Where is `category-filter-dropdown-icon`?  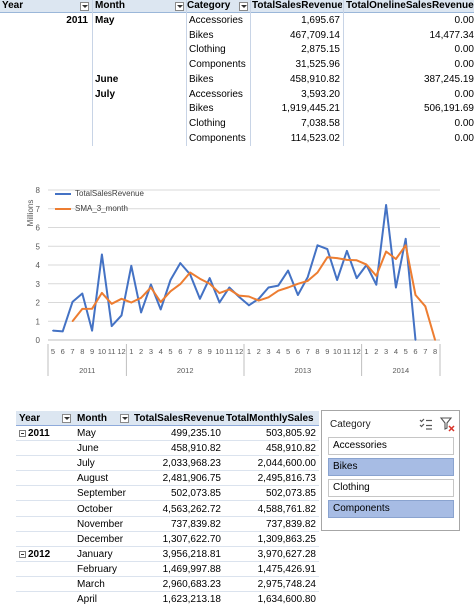
category-filter-dropdown-icon is located at coordinates (243, 6).